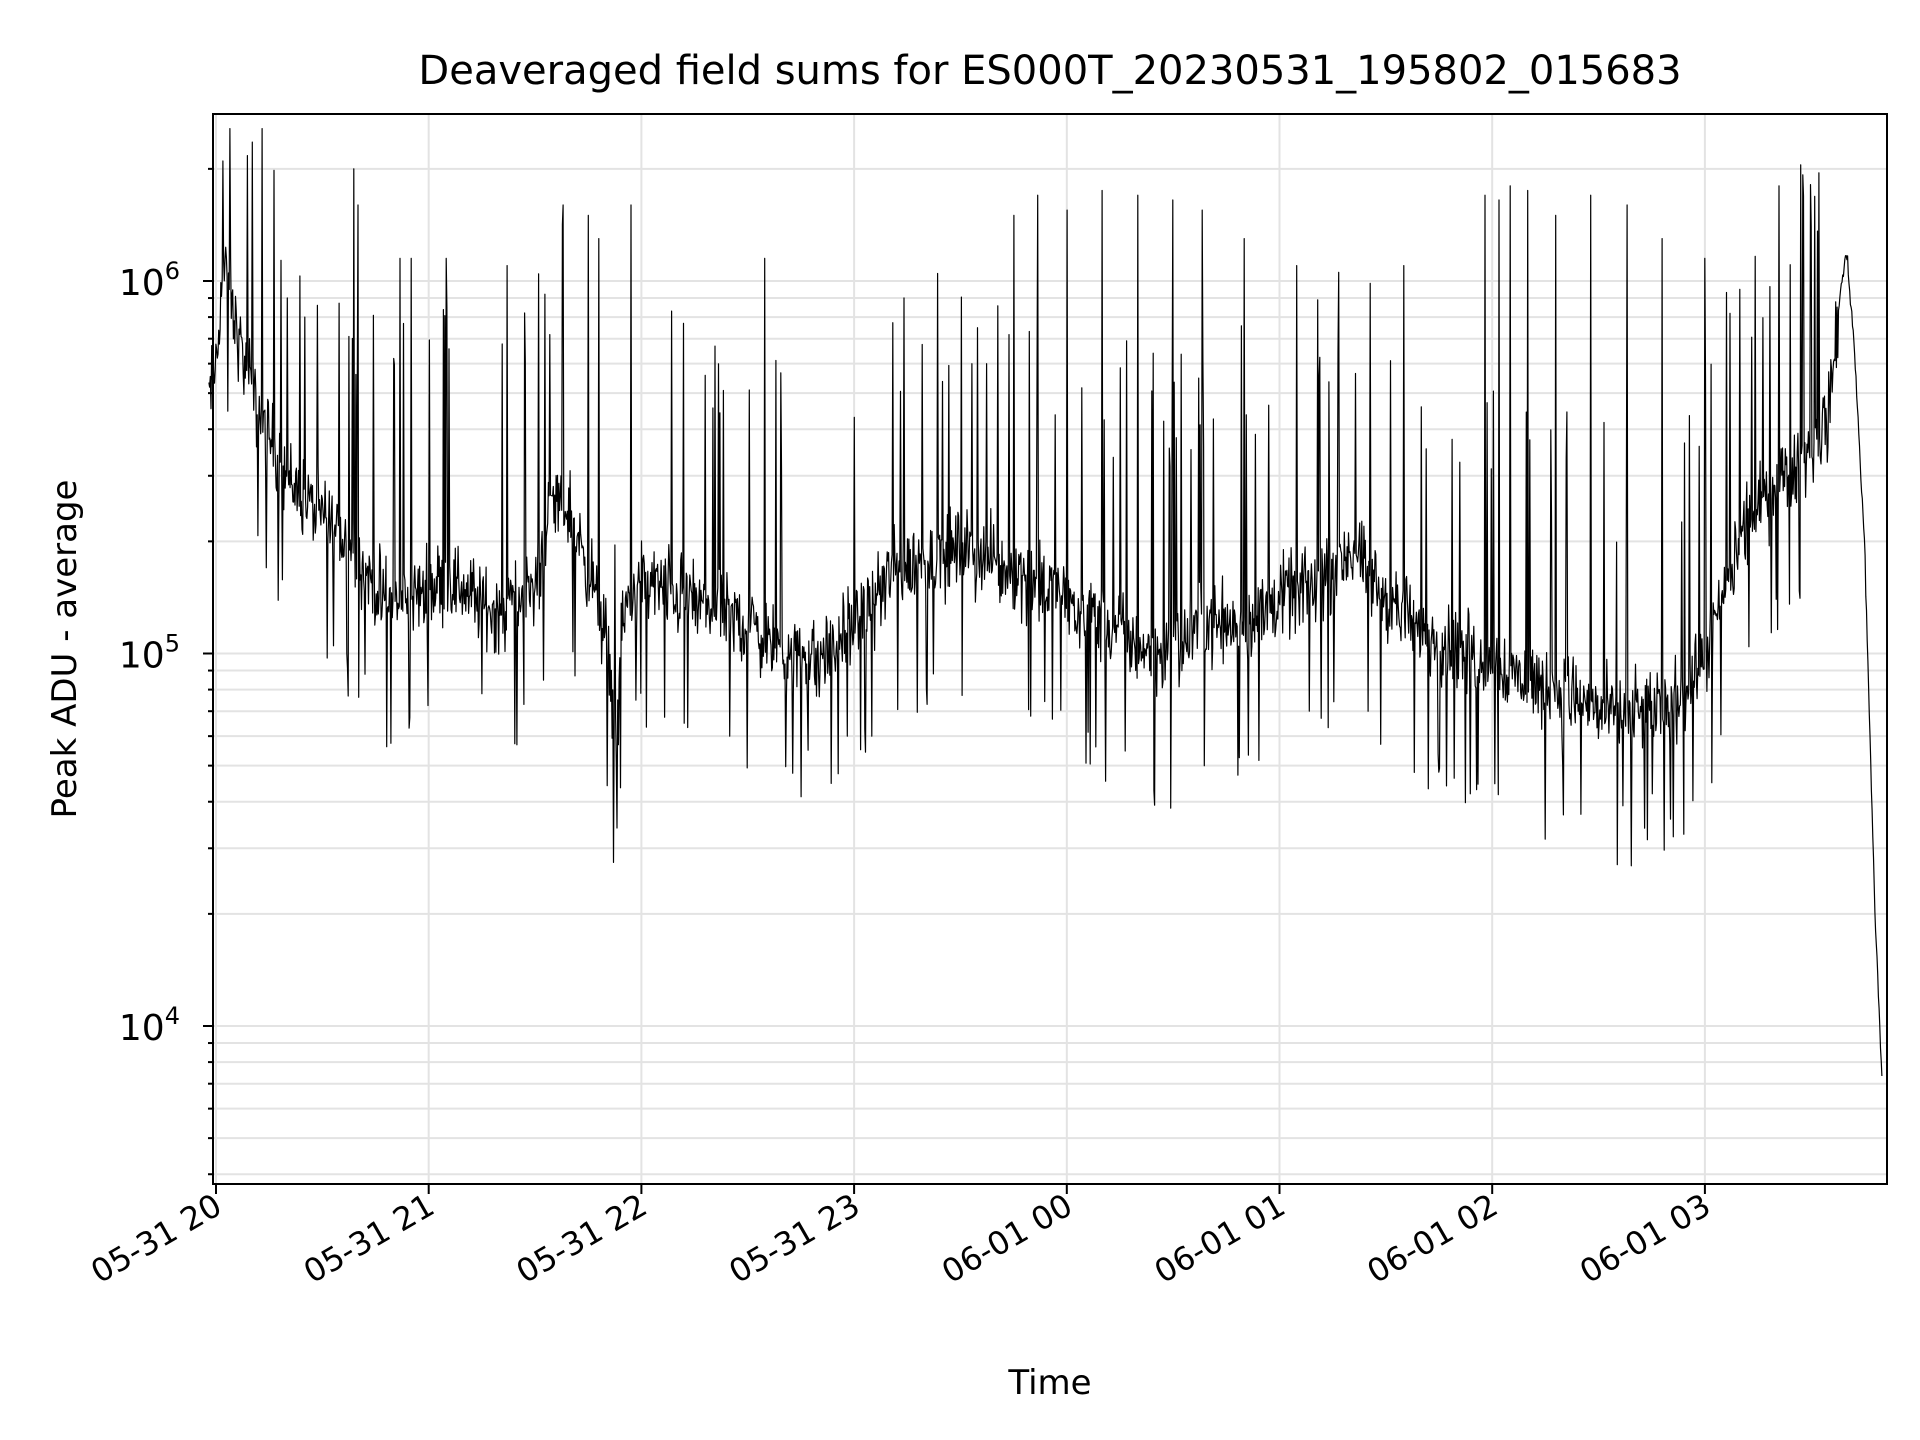 The width and height of the screenshot is (1920, 1440). Describe the element at coordinates (65, 649) in the screenshot. I see `y-axis-label: Peak ADU - average` at that location.